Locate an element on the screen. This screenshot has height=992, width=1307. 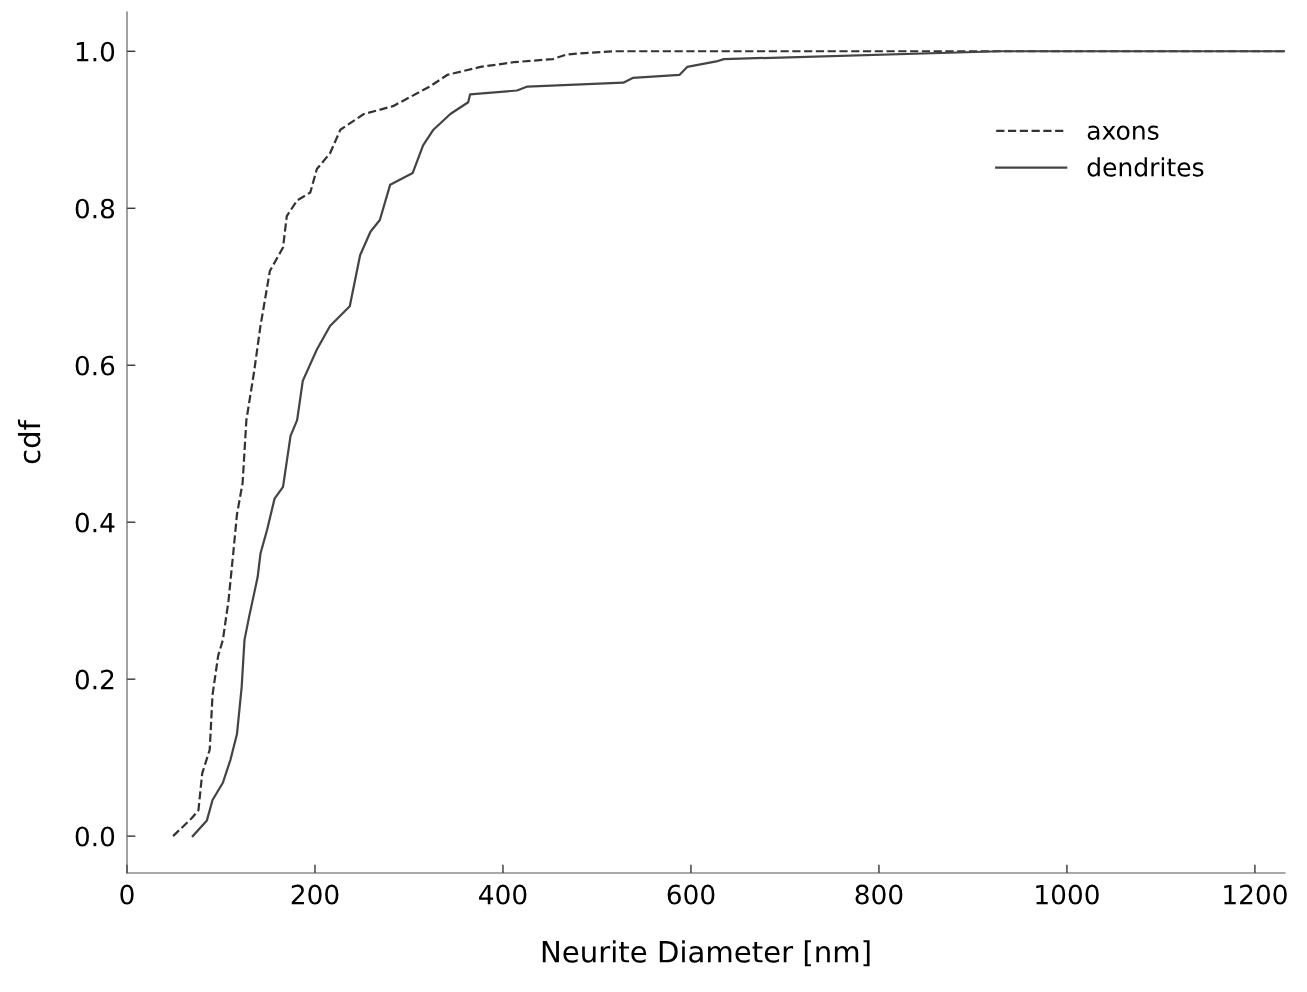
legend-label: axons is located at coordinates (1123, 132).